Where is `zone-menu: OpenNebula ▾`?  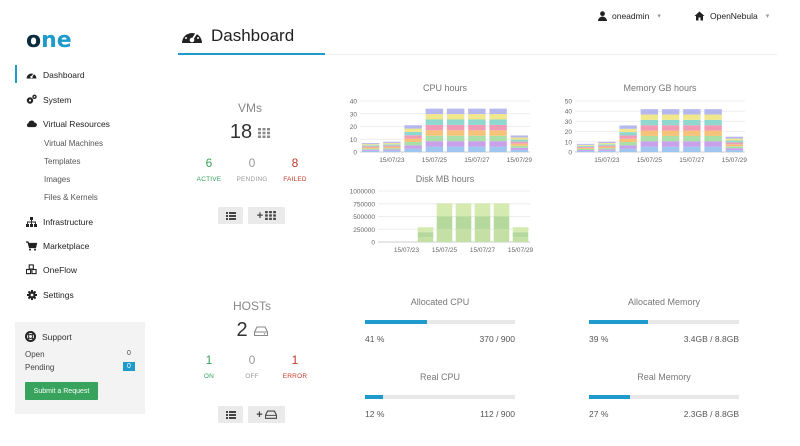 zone-menu: OpenNebula ▾ is located at coordinates (731, 16).